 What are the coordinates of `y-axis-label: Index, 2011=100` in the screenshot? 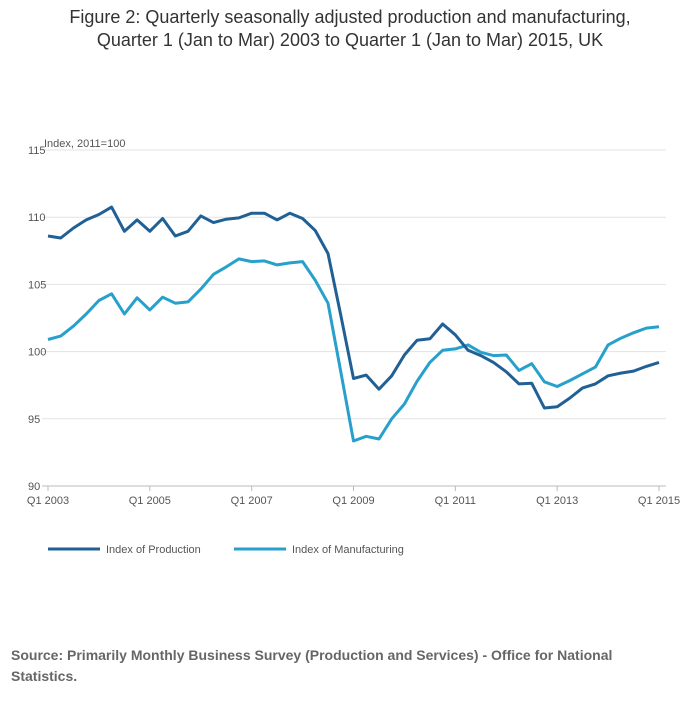 It's located at (84, 144).